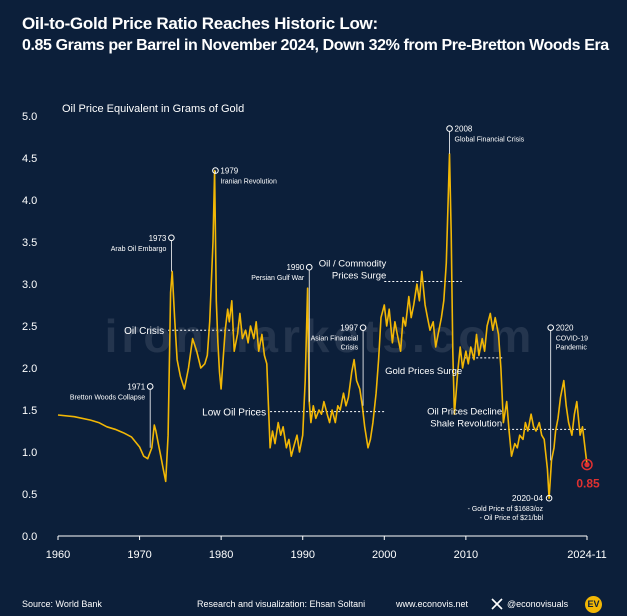 Image resolution: width=627 pixels, height=616 pixels. What do you see at coordinates (384, 555) in the screenshot?
I see `x-tick-label: 2000` at bounding box center [384, 555].